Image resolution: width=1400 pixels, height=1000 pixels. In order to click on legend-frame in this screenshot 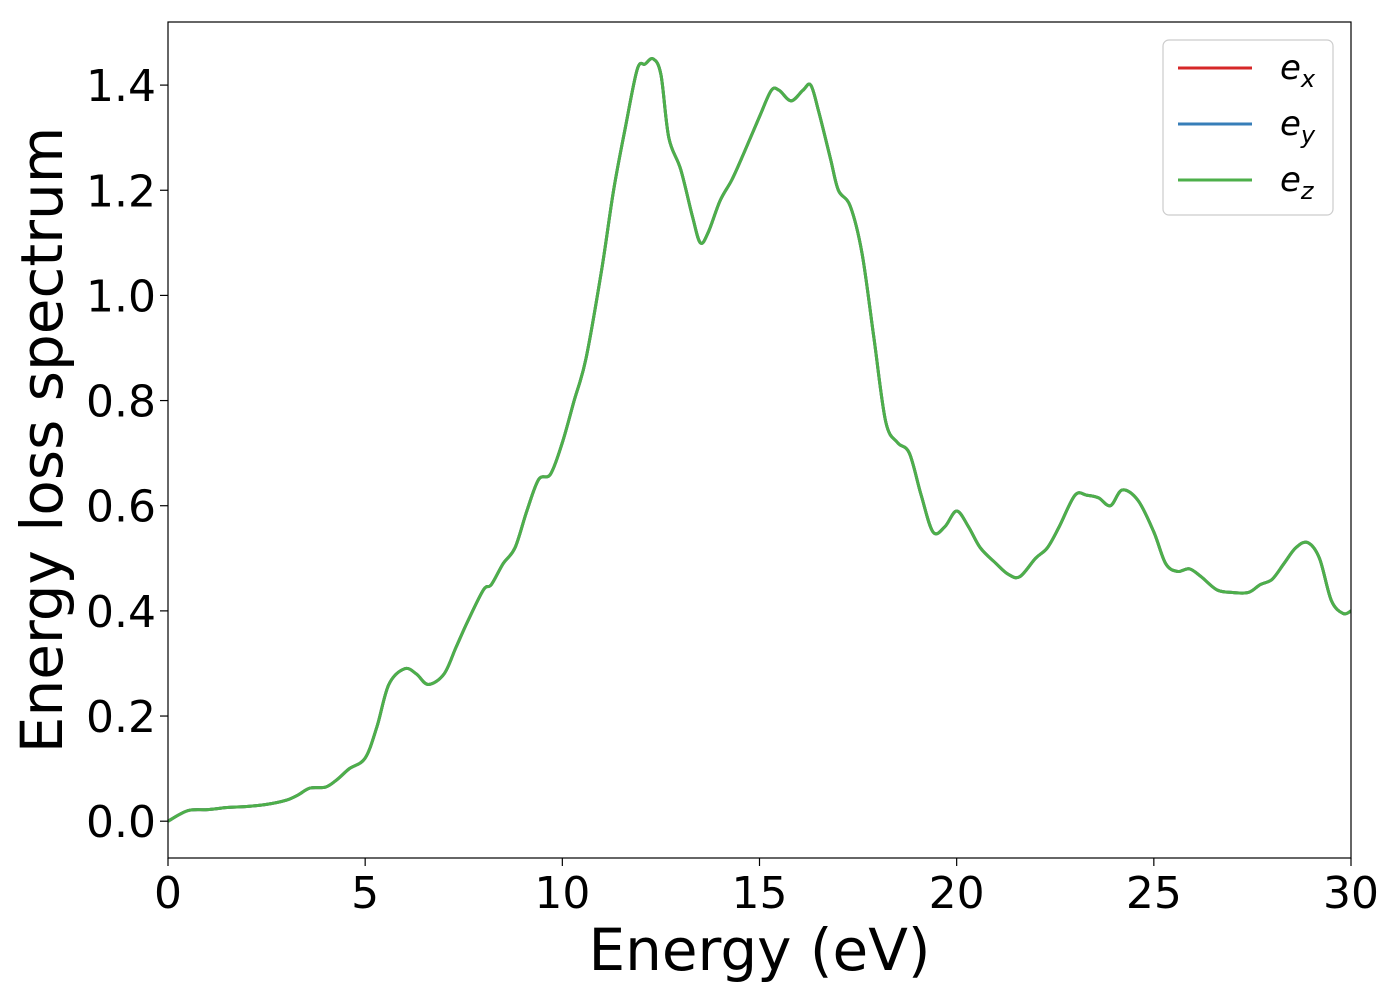, I will do `click(1248, 127)`.